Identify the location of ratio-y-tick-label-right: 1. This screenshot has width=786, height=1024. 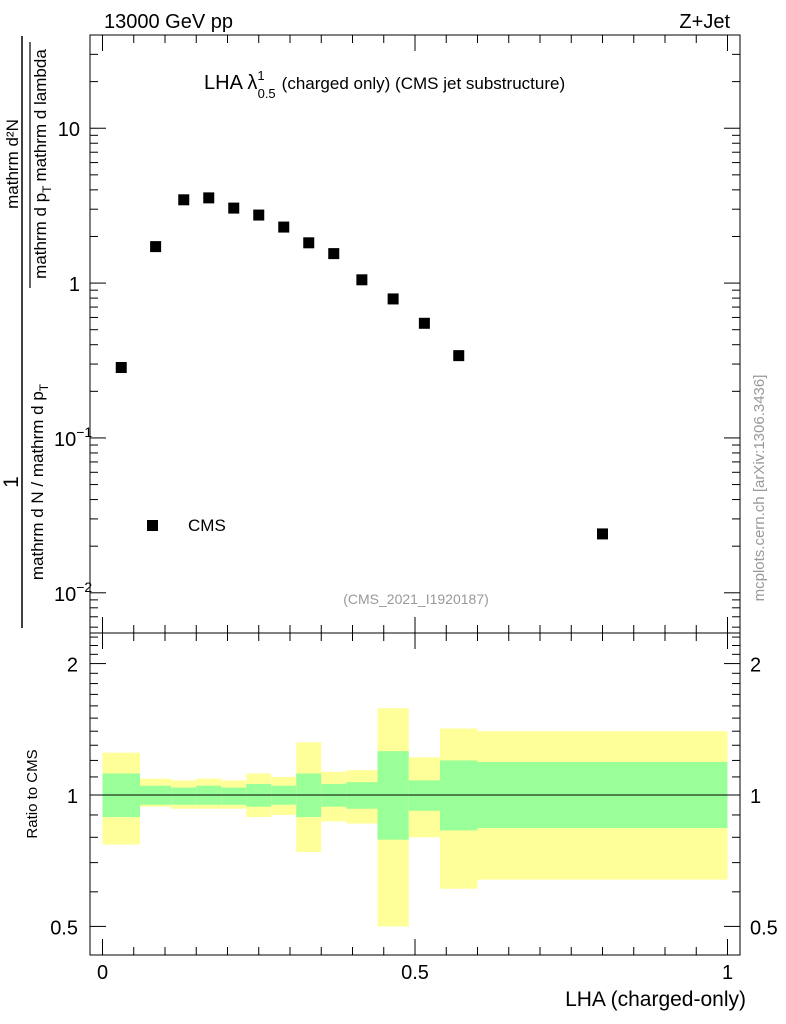
(755, 797).